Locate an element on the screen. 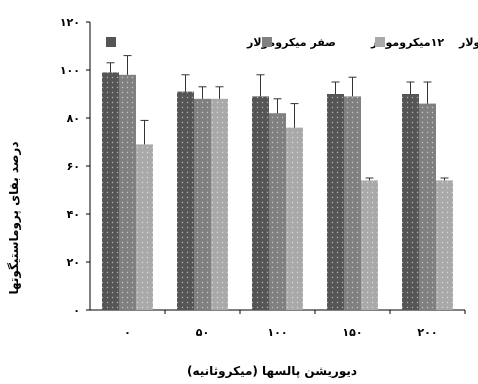 This screenshot has height=384, width=478. y-tick-label: ۲۰ is located at coordinates (73, 262).